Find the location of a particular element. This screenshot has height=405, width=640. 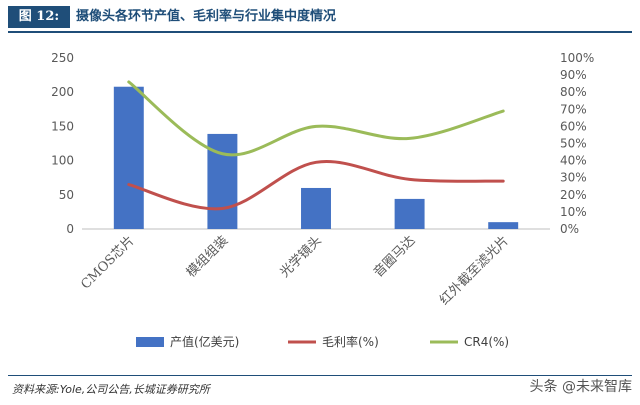

y-left-tick-label: 150 is located at coordinates (62, 126).